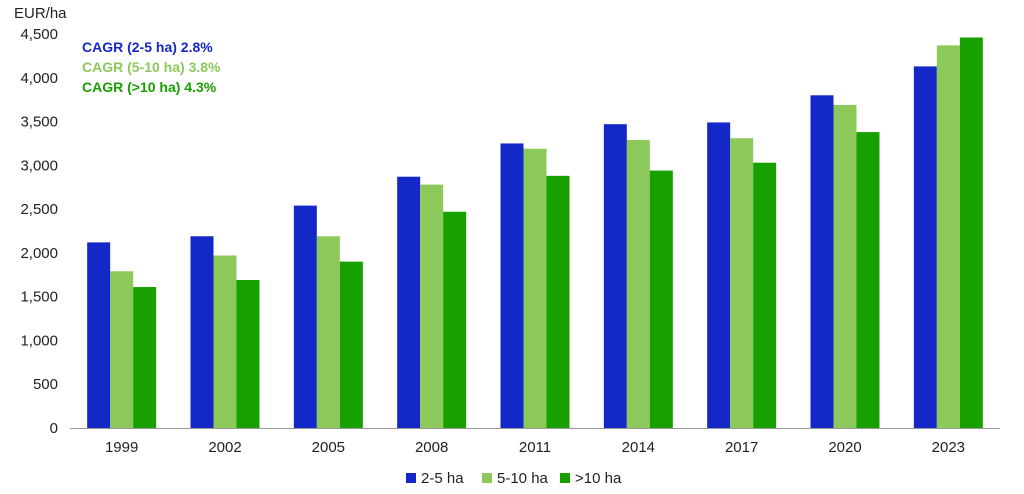 This screenshot has width=1024, height=494. What do you see at coordinates (455, 319) in the screenshot?
I see `bar-2008-10-ha` at bounding box center [455, 319].